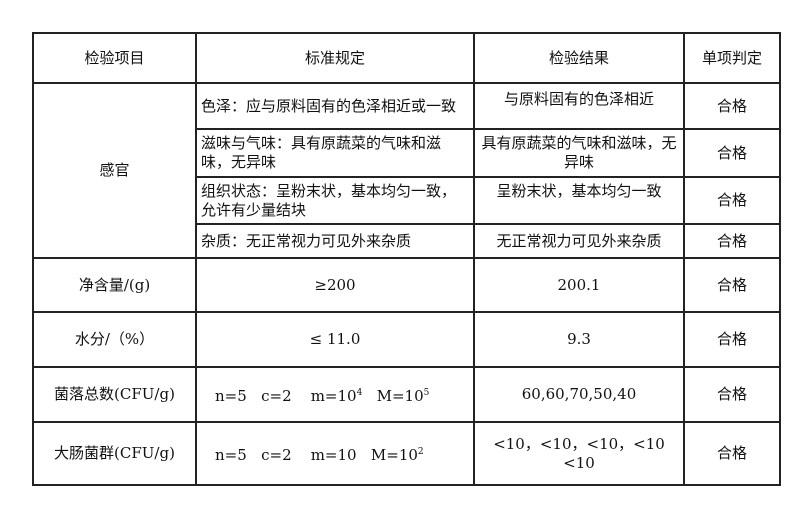  I want to click on item-cell: 水分/（%）, so click(114, 339).